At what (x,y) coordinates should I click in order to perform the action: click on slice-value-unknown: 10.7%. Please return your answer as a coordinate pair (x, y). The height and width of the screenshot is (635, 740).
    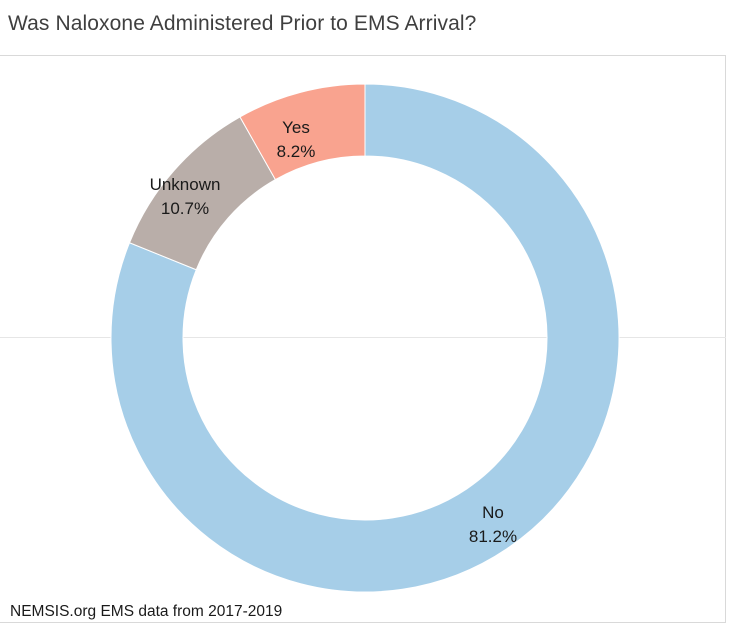
    Looking at the image, I should click on (185, 208).